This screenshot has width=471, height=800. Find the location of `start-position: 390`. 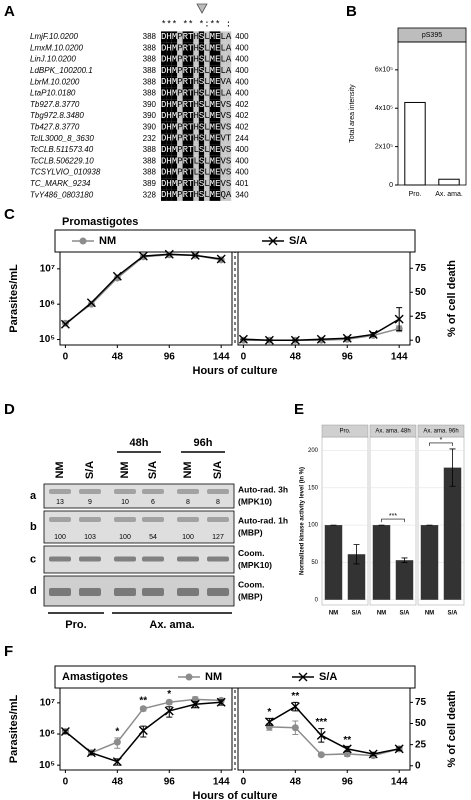

start-position: 390 is located at coordinates (150, 127).